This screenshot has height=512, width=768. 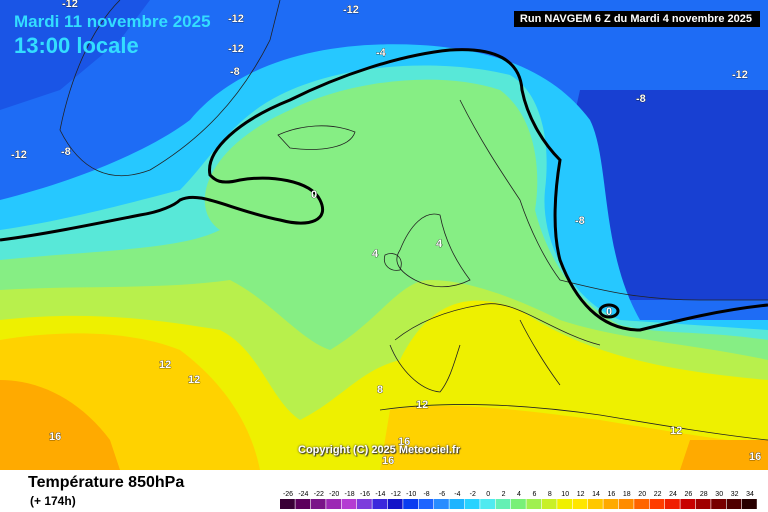 I want to click on scale-tick-label: 26, so click(x=689, y=494).